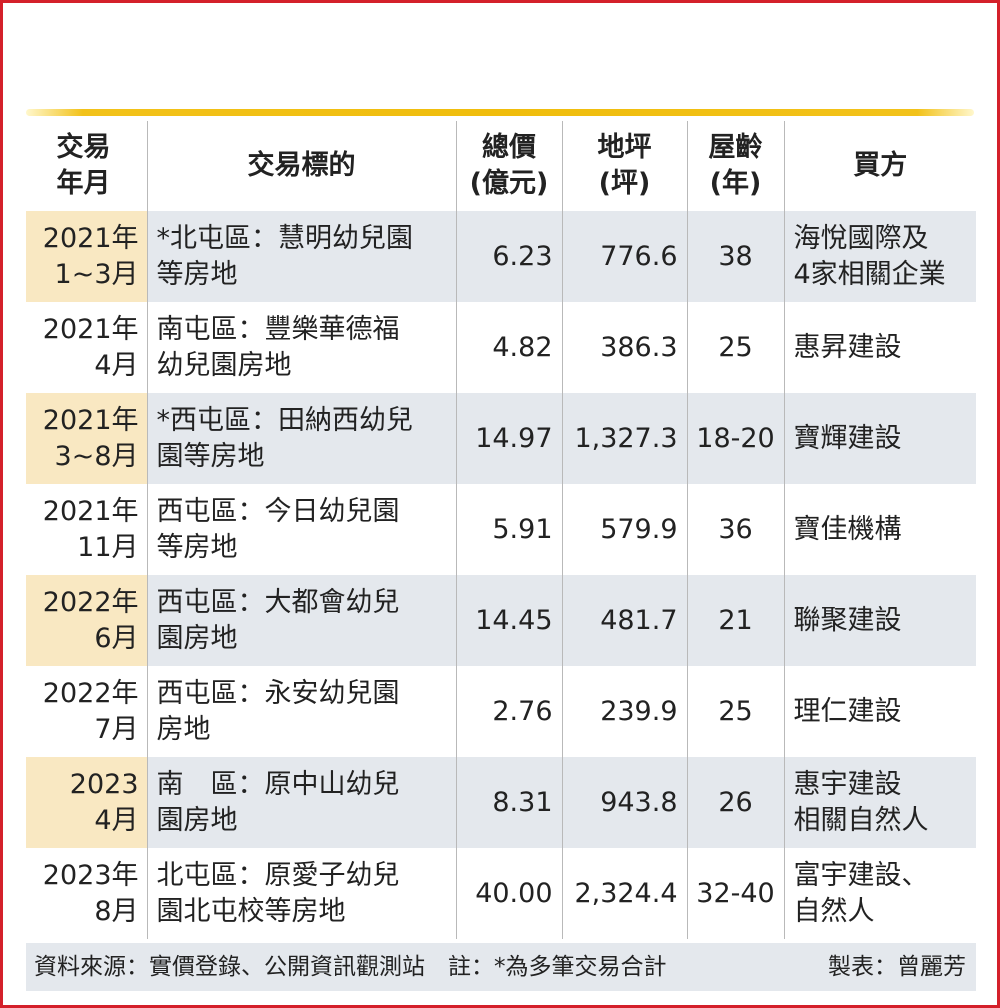 The image size is (1000, 1008). What do you see at coordinates (624, 620) in the screenshot?
I see `cell-area: 481.7` at bounding box center [624, 620].